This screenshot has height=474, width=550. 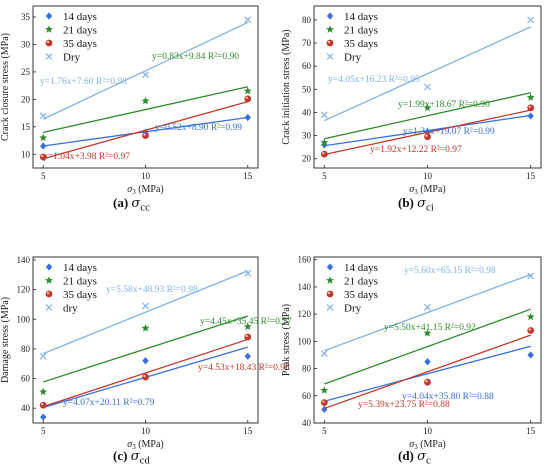 I want to click on y-axis-label: Damage stress (MPa), so click(x=5, y=340).